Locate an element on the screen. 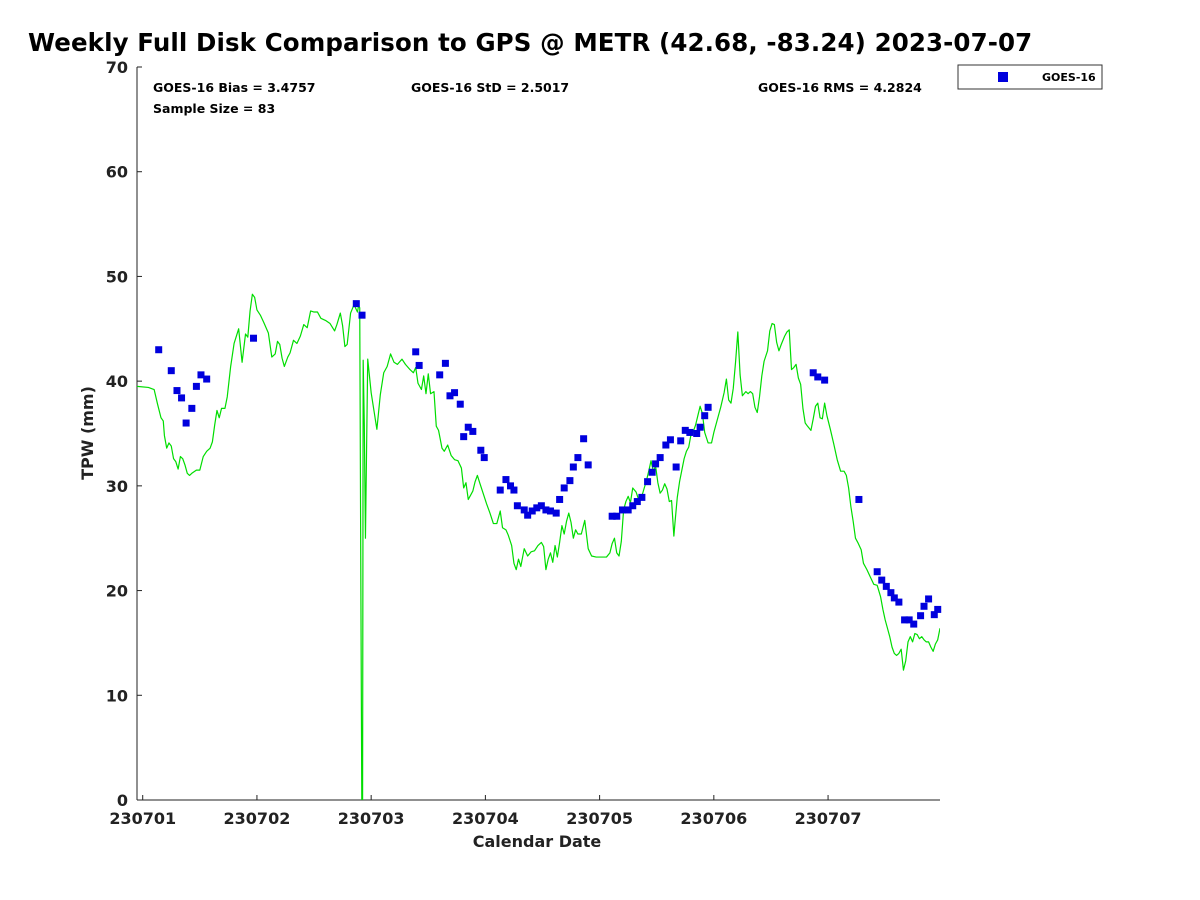 The height and width of the screenshot is (900, 1200). legend-box is located at coordinates (1030, 77).